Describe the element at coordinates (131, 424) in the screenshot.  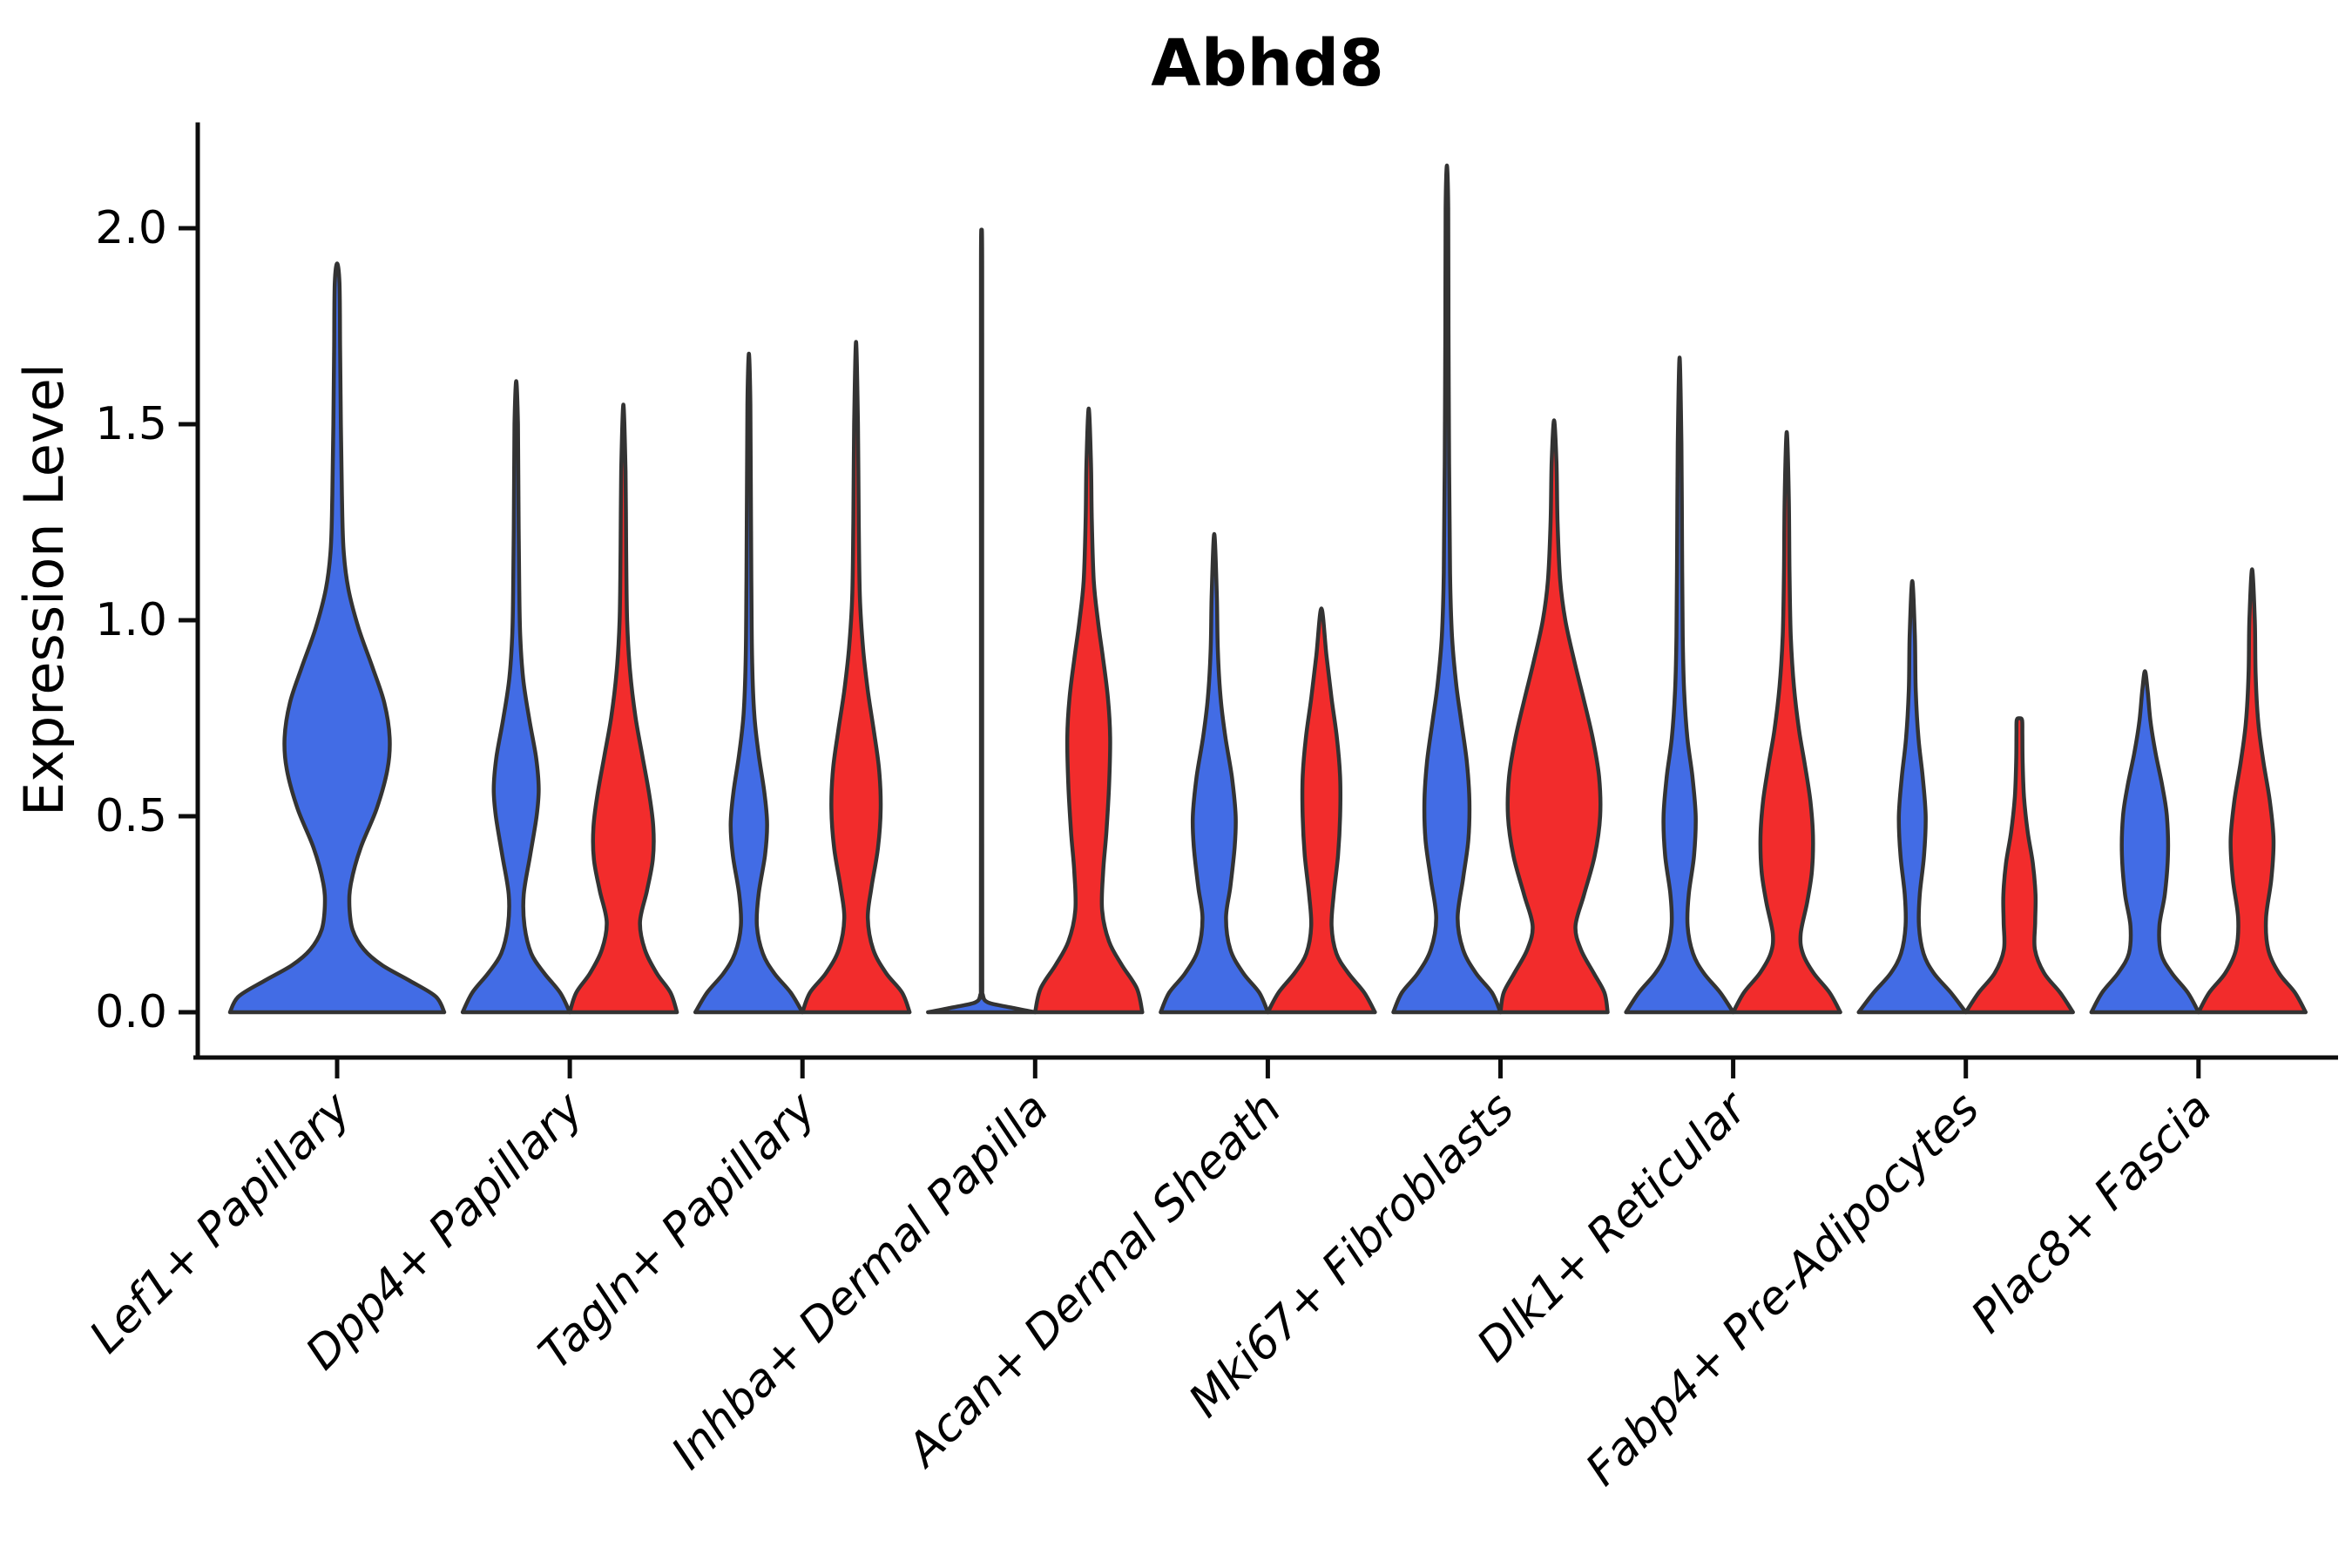
I see `y-tick-label: 1.5` at that location.